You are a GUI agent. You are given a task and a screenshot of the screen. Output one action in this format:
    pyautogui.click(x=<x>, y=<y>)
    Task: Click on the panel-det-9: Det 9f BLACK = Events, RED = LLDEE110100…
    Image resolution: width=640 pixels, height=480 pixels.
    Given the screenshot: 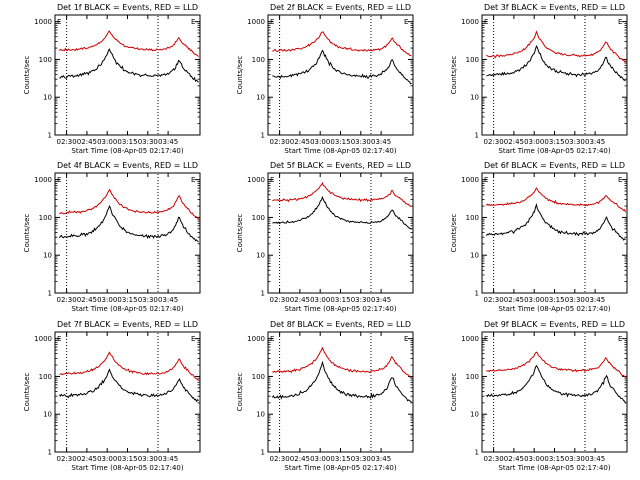 What is the action you would take?
    pyautogui.click(x=539, y=396)
    